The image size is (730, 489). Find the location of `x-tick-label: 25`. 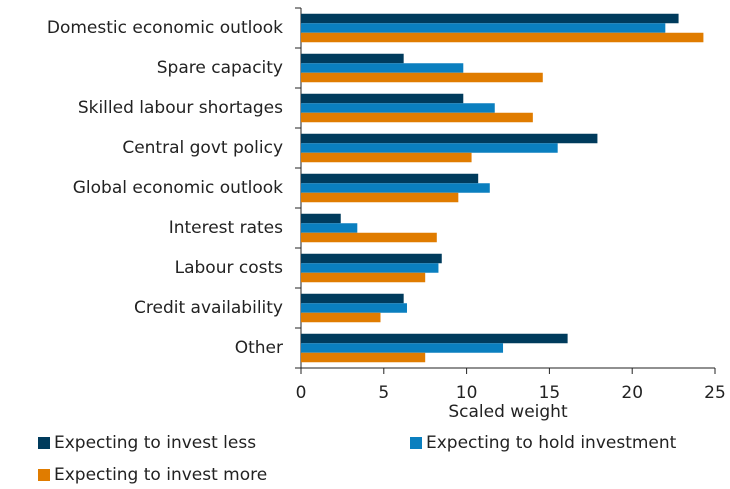

x-tick-label: 25 is located at coordinates (715, 393).